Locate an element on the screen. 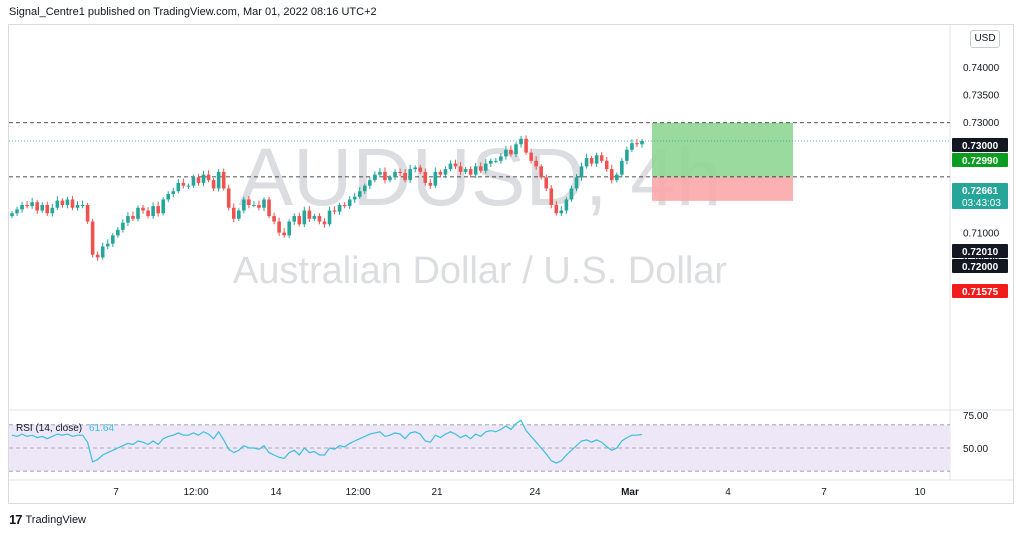  rsi-value: 61.64 is located at coordinates (101, 428).